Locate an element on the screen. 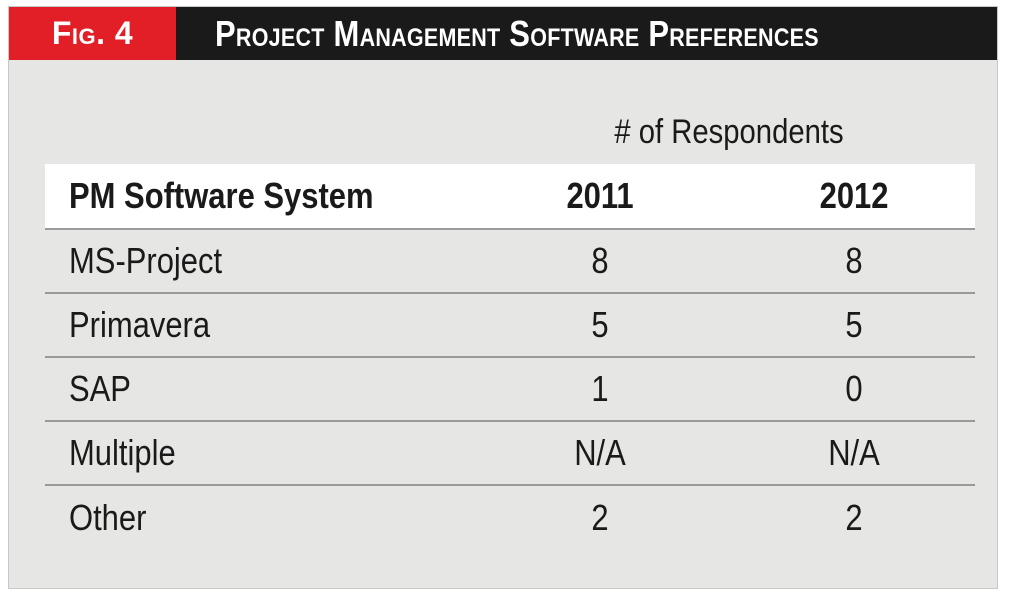 This screenshot has width=1011, height=597. system-cell: Primavera is located at coordinates (140, 324).